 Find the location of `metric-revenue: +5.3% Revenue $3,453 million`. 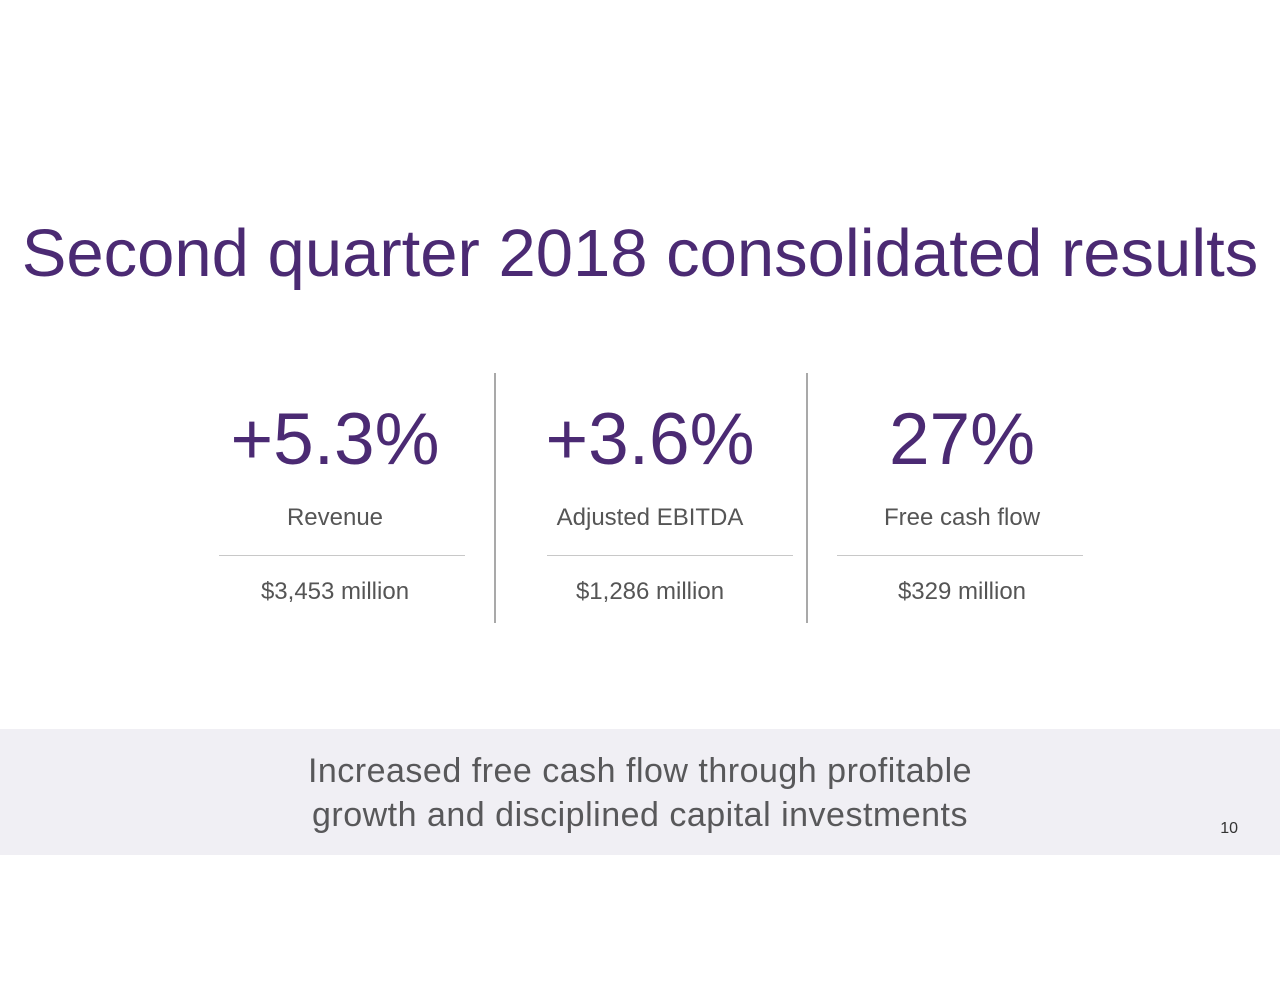

metric-revenue: +5.3% Revenue $3,453 million is located at coordinates (340, 501).